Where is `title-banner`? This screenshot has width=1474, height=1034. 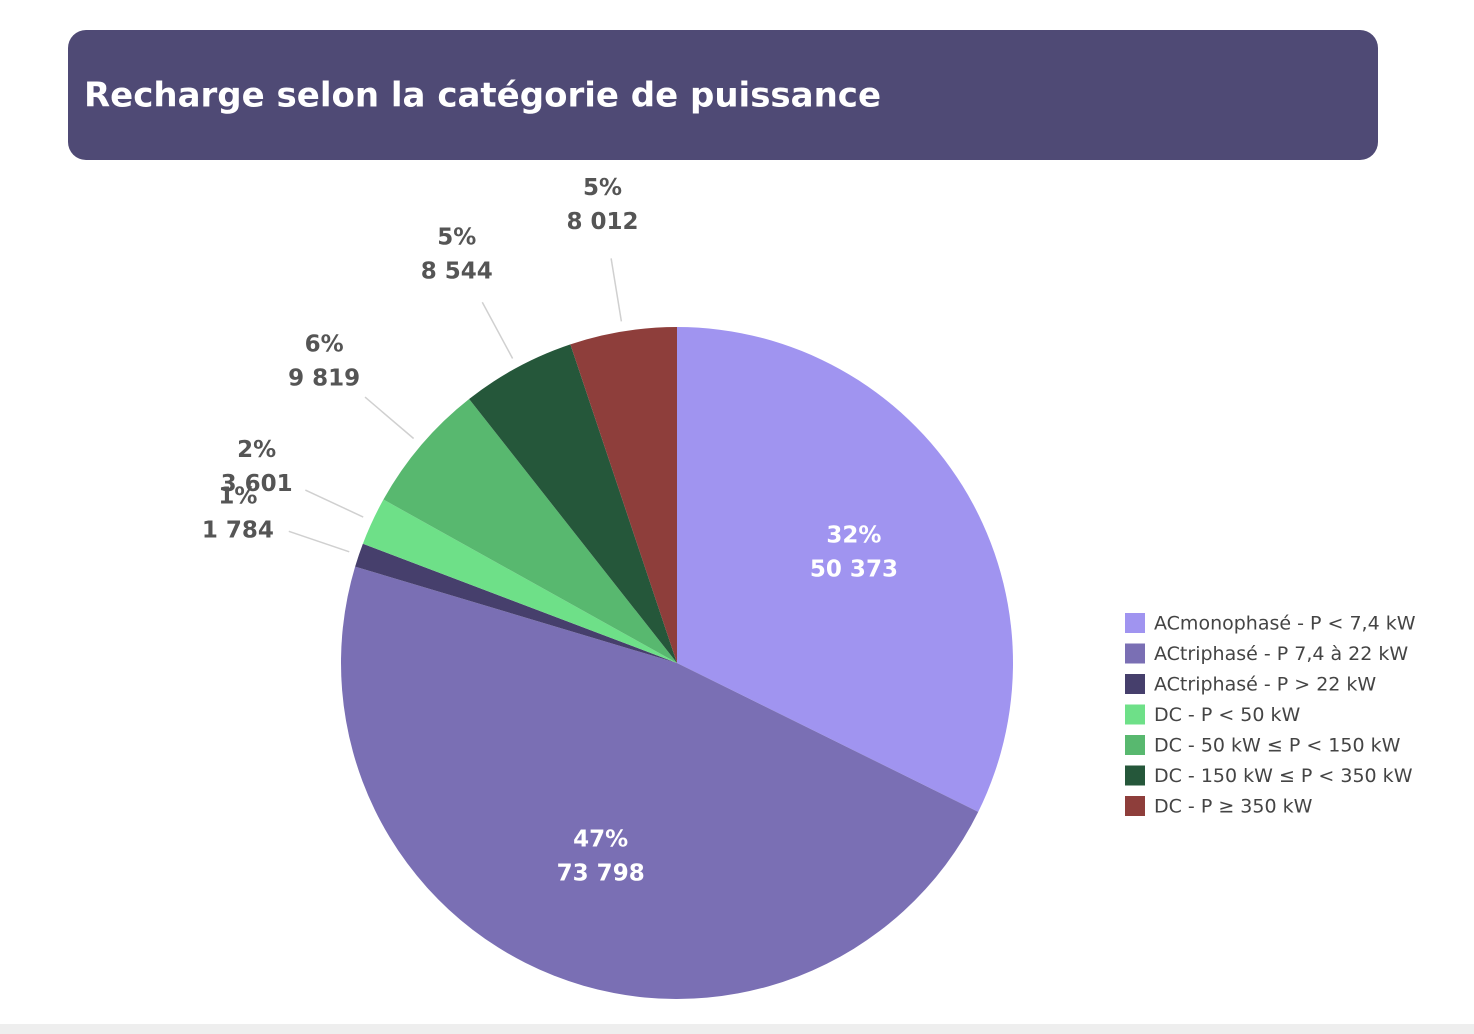
title-banner is located at coordinates (723, 95).